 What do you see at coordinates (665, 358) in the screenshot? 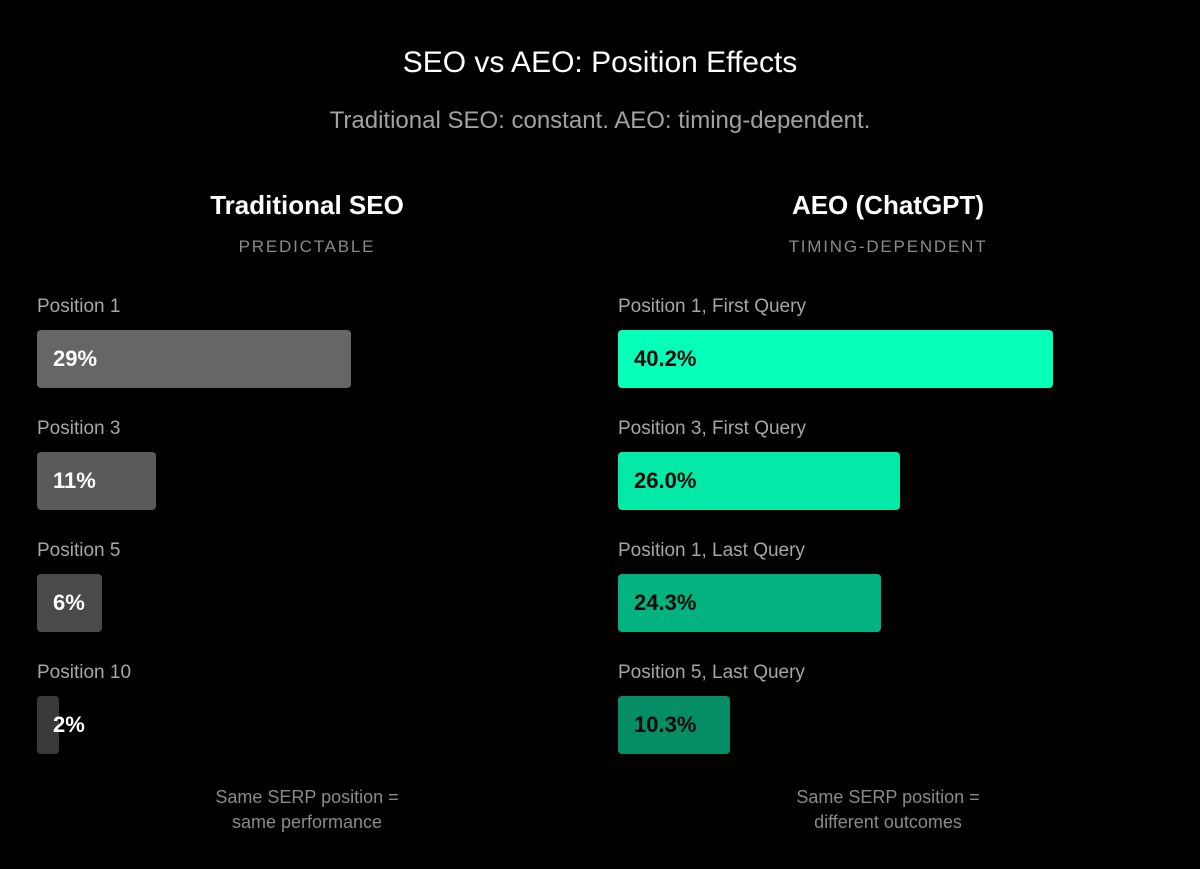
I see `aeo-bar-value-label: 40.2%` at bounding box center [665, 358].